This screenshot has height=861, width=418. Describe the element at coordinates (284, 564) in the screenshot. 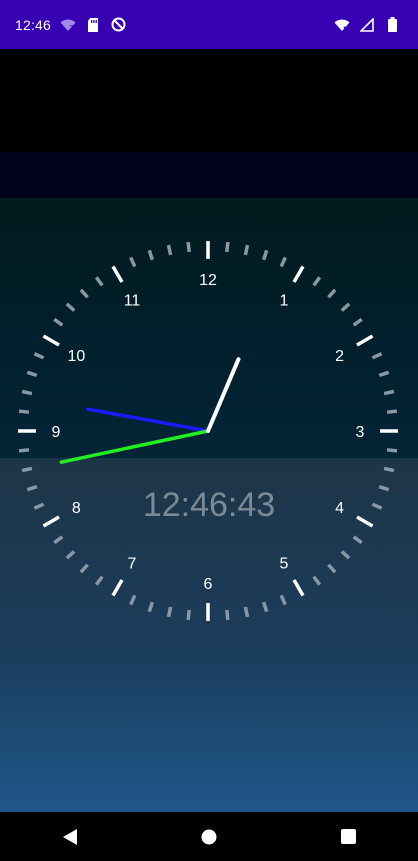

I see `clock-numeral: 5` at that location.